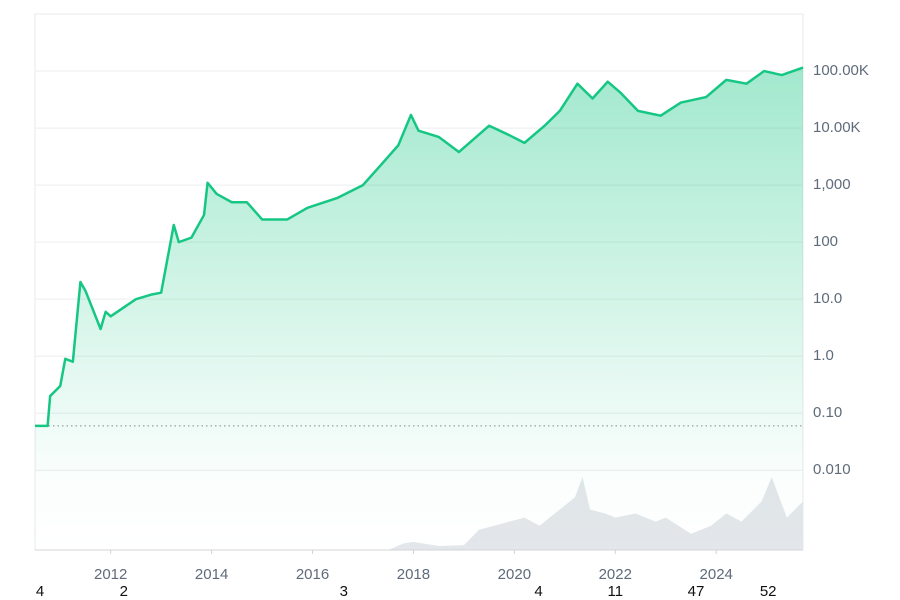 This screenshot has height=600, width=900. What do you see at coordinates (837, 127) in the screenshot?
I see `y-tick-label: 10.00K` at bounding box center [837, 127].